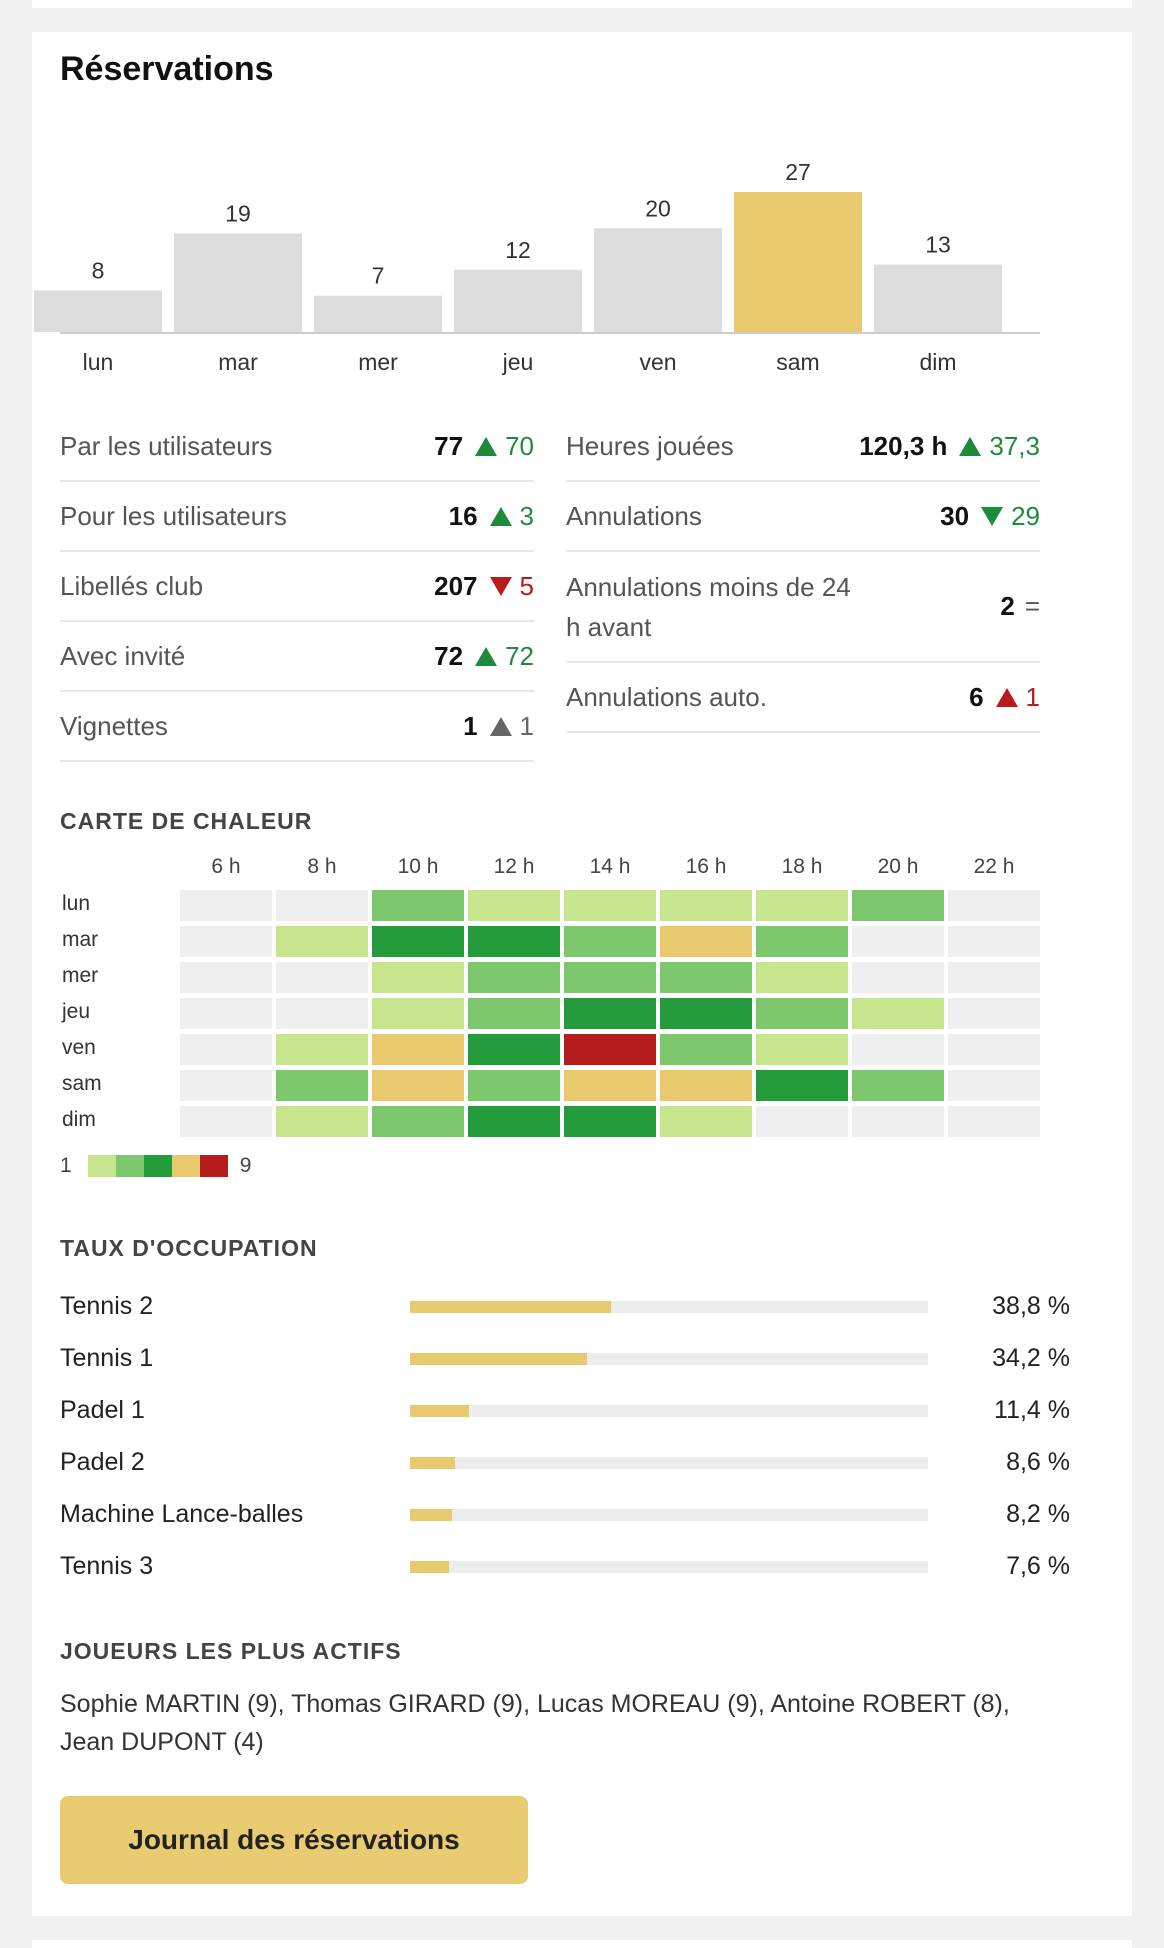  What do you see at coordinates (378, 362) in the screenshot?
I see `category-label: mer` at bounding box center [378, 362].